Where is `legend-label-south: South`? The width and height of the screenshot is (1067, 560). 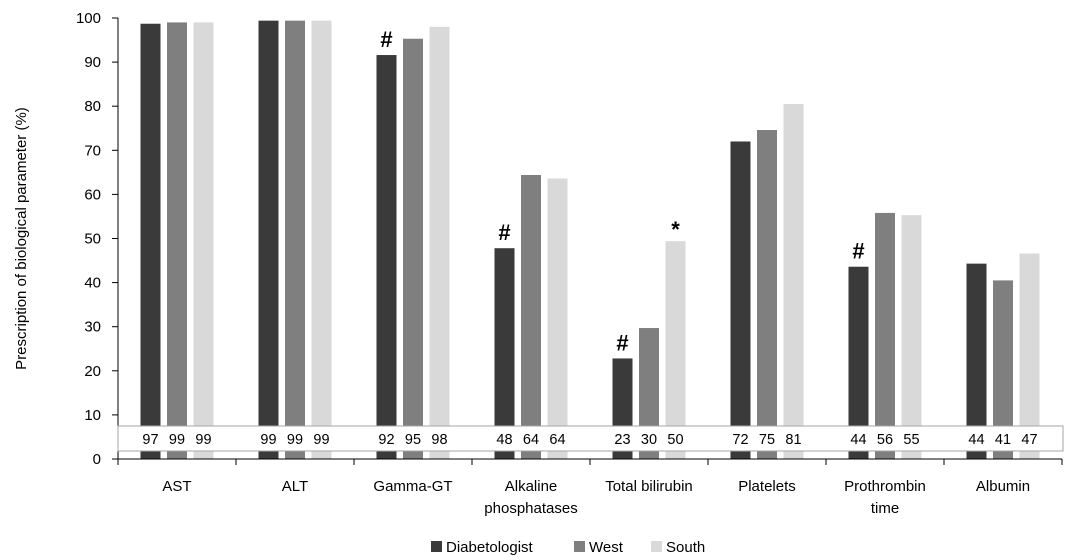
legend-label-south: South is located at coordinates (685, 547).